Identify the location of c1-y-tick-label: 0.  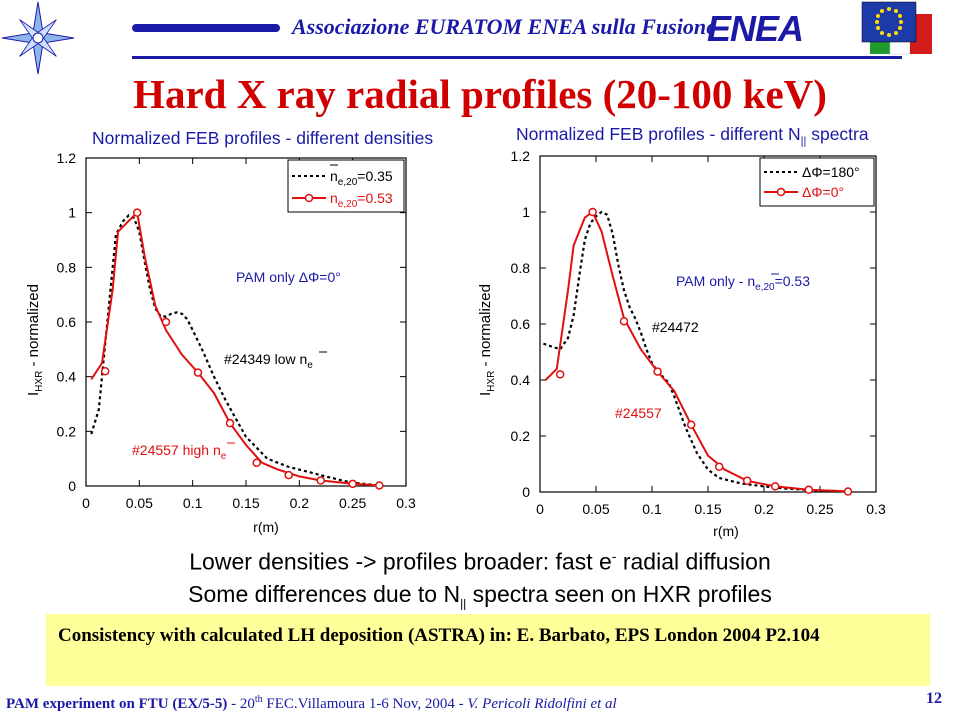
(72, 486).